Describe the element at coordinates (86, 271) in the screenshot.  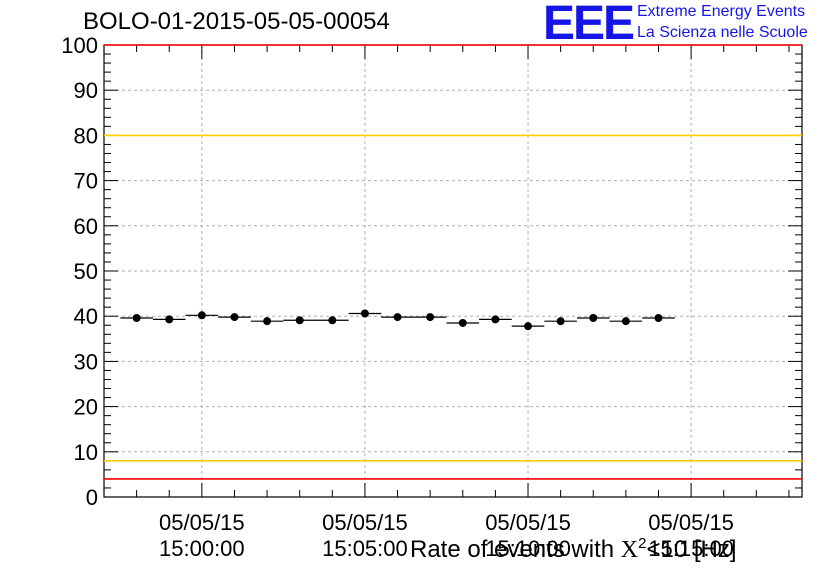
I see `y-tick-label: 50` at that location.